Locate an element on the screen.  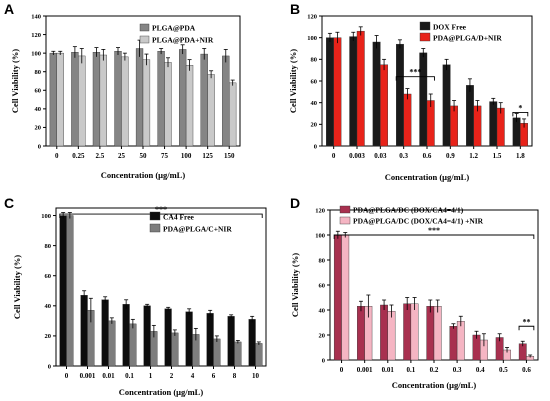
x-tick-label: 1.2 is located at coordinates (473, 156).